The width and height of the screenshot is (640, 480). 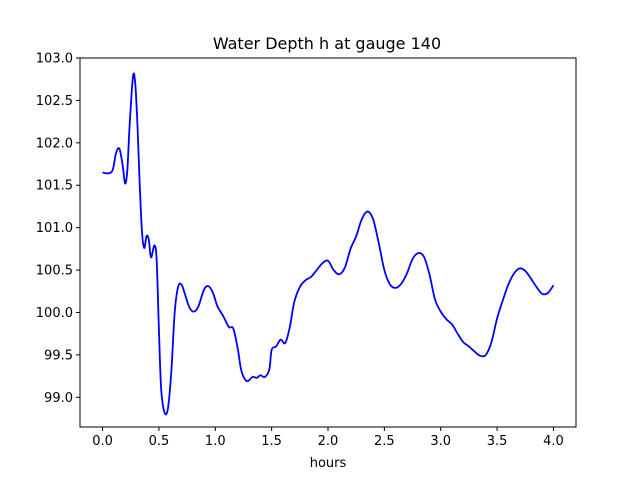 I want to click on chart-title: Water Depth h at gauge 140, so click(x=327, y=43).